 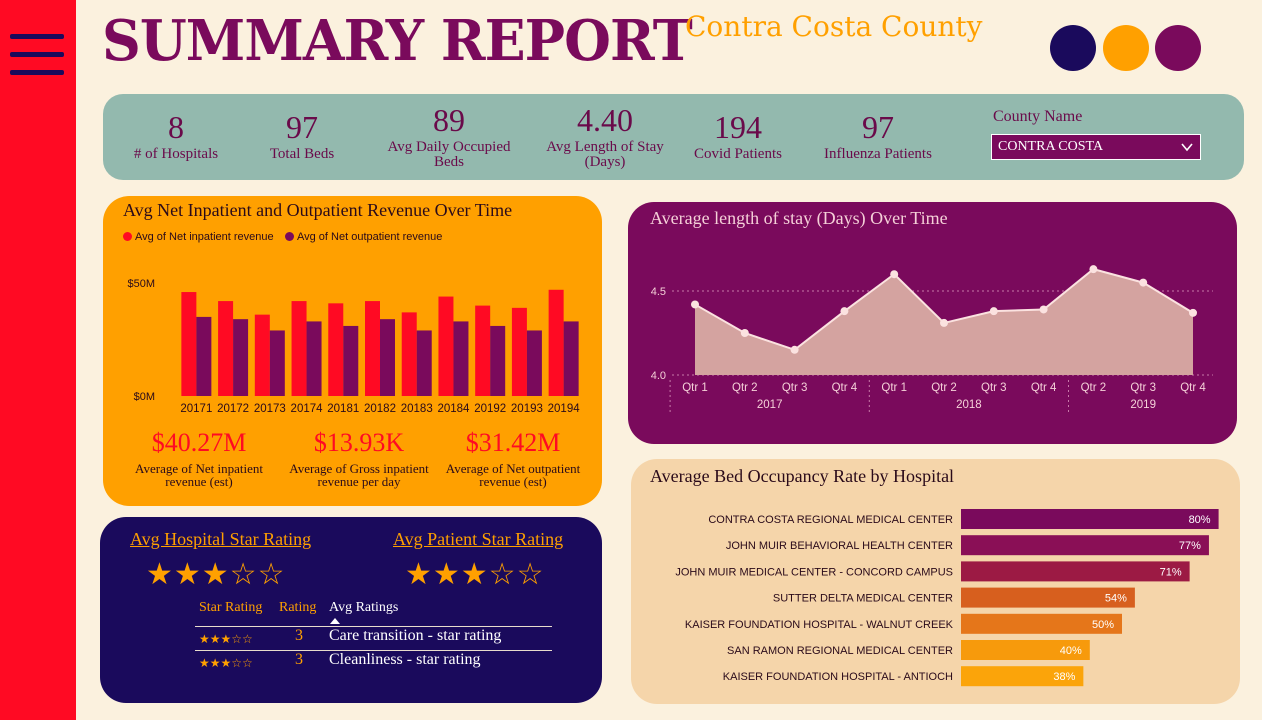 I want to click on stay-chart-title: Average length of stay (Days) Over Time, so click(x=799, y=218).